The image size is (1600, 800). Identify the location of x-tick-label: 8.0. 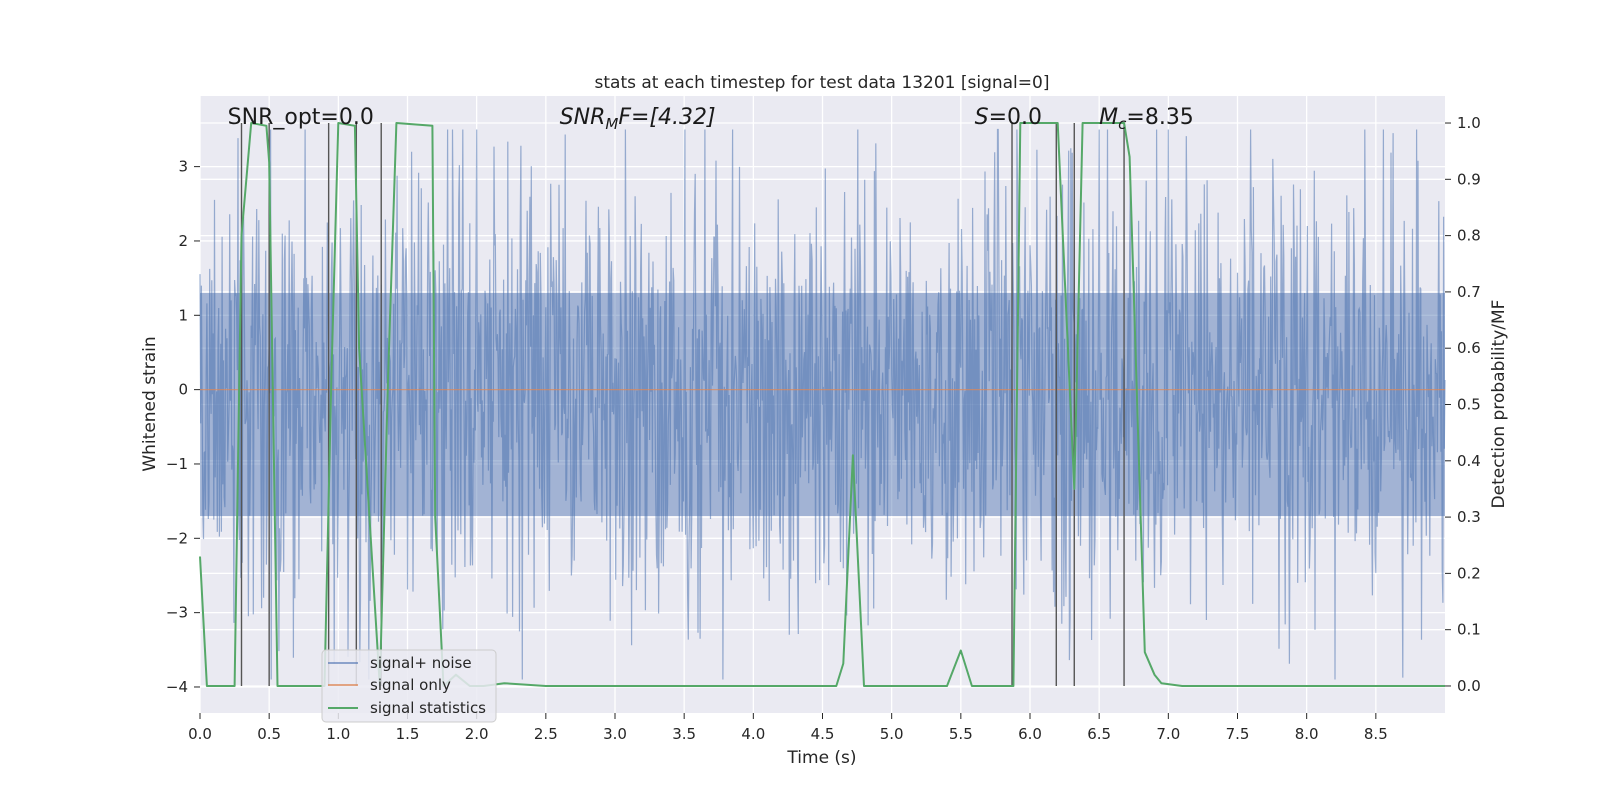
(1307, 734).